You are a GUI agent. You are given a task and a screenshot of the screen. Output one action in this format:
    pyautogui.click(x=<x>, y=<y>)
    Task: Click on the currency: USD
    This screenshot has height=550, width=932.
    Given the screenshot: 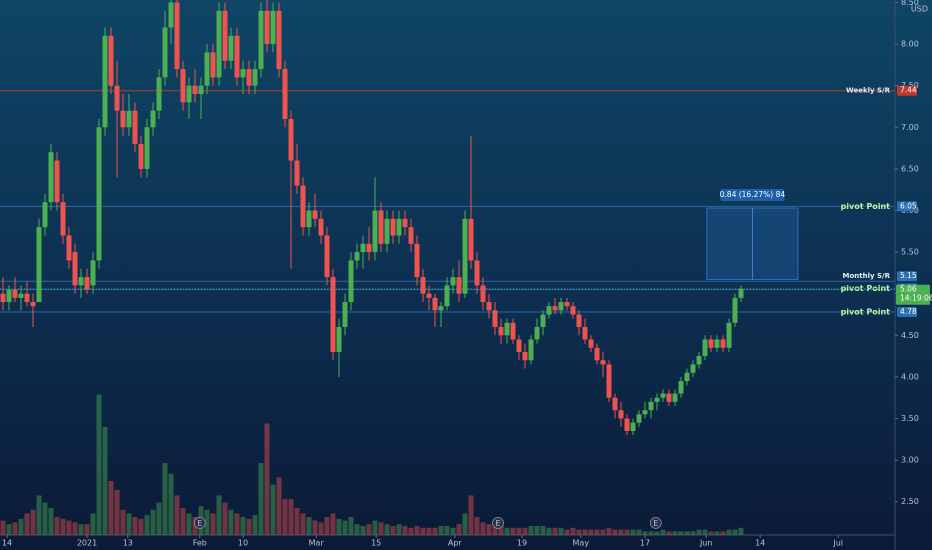 What is the action you would take?
    pyautogui.click(x=919, y=9)
    